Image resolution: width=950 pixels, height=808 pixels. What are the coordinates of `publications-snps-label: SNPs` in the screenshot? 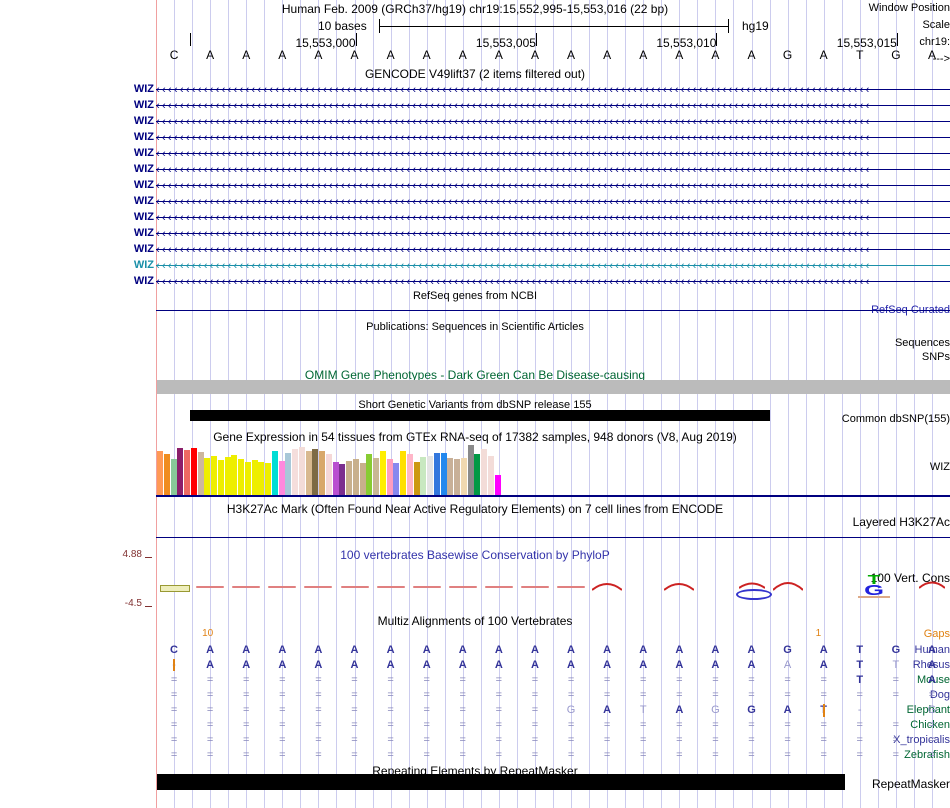 It's located at (935, 357).